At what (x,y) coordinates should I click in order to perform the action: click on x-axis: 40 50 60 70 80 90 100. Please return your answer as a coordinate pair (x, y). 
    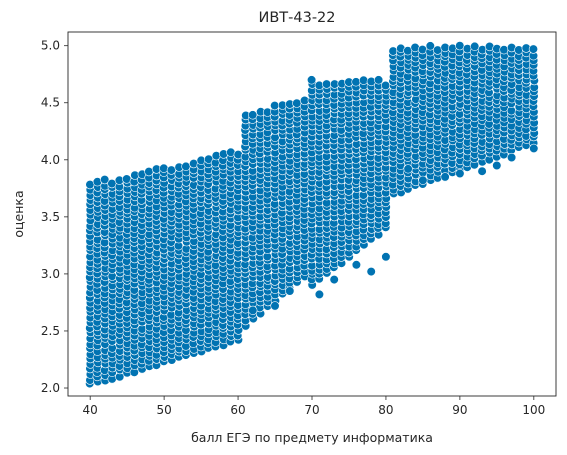
    Looking at the image, I should click on (314, 406).